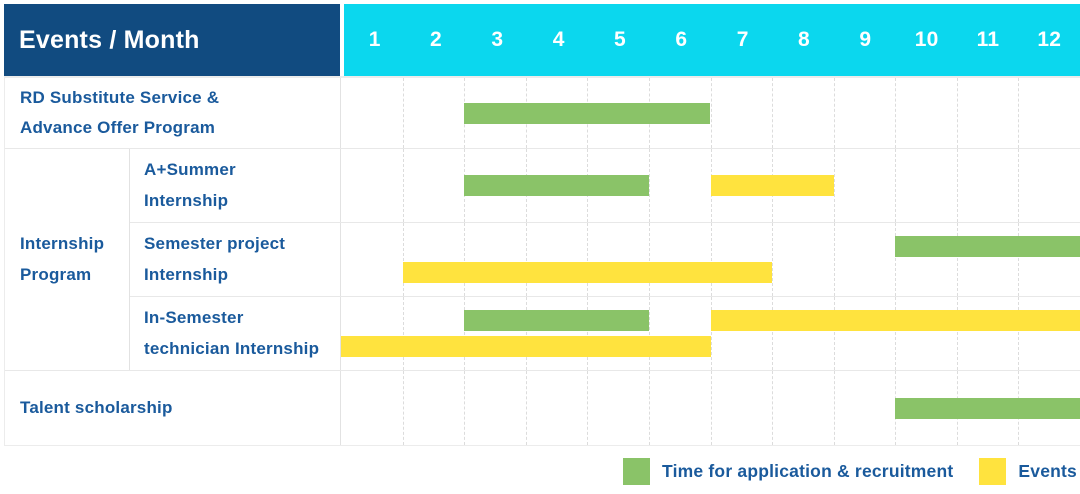  I want to click on month-label: 5, so click(620, 39).